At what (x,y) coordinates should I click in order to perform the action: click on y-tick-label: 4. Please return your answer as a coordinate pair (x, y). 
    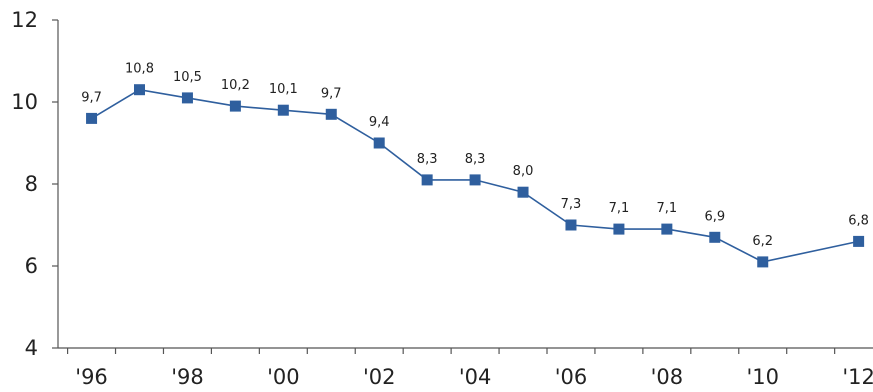
    Looking at the image, I should click on (31, 348).